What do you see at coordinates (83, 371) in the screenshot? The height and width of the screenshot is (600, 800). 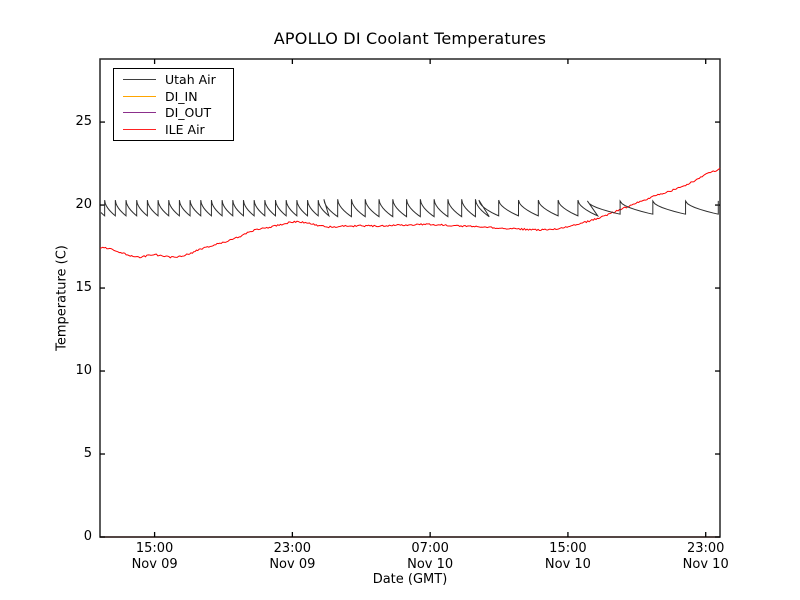 I see `y-tick-label: 10` at bounding box center [83, 371].